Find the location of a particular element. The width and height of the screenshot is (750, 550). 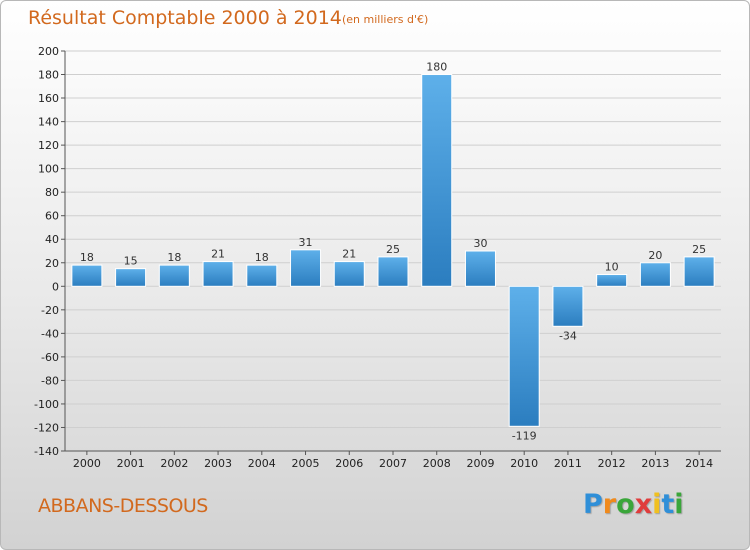

data-label-2008: 180 is located at coordinates (436, 67).